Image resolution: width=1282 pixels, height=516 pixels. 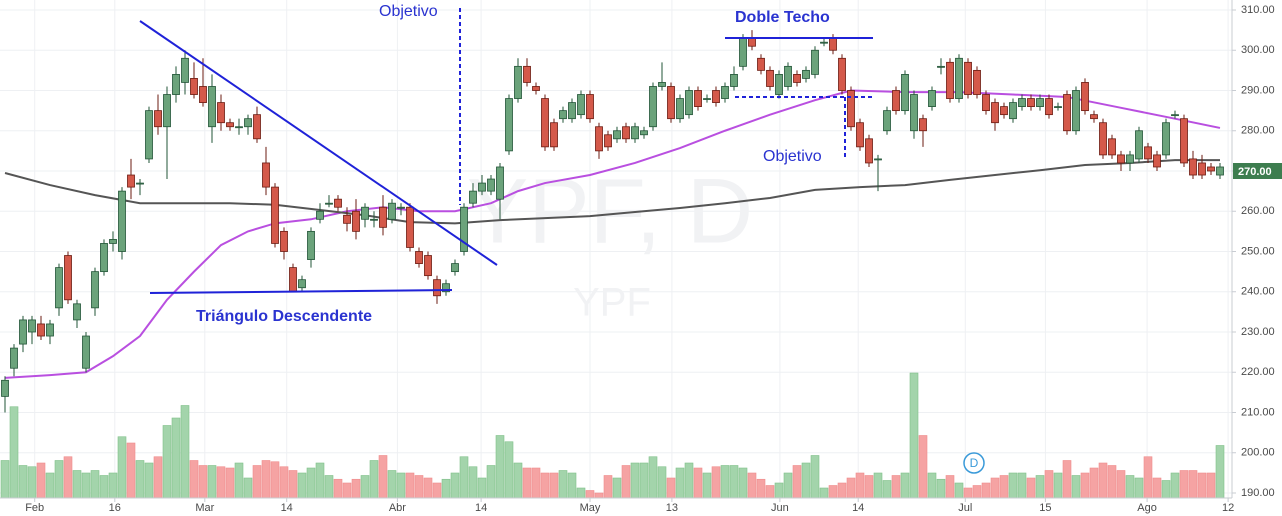 I want to click on y-tick-label: 260.00, so click(x=1258, y=211).